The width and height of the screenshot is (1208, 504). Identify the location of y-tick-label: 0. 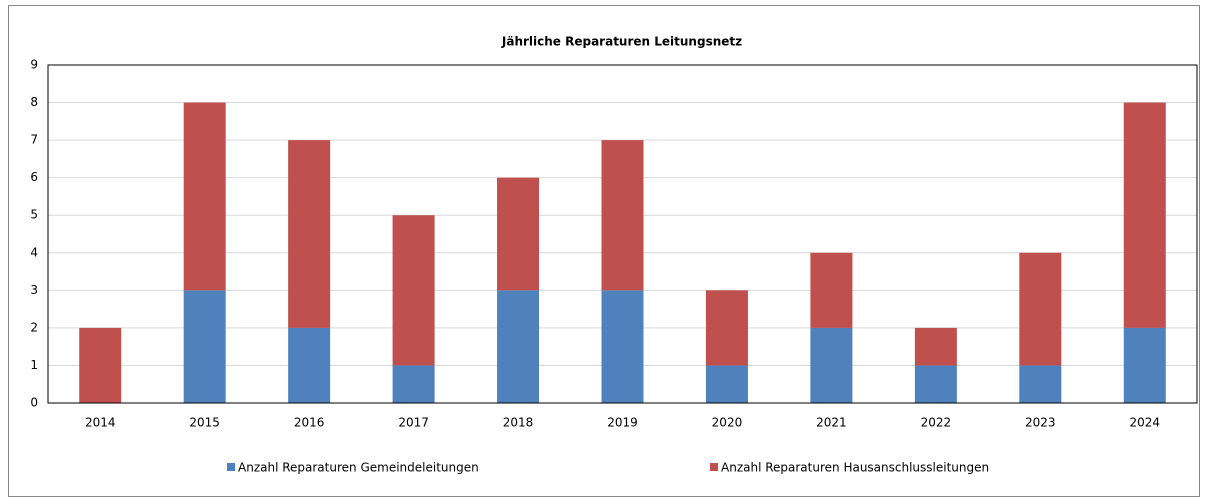
(34, 403).